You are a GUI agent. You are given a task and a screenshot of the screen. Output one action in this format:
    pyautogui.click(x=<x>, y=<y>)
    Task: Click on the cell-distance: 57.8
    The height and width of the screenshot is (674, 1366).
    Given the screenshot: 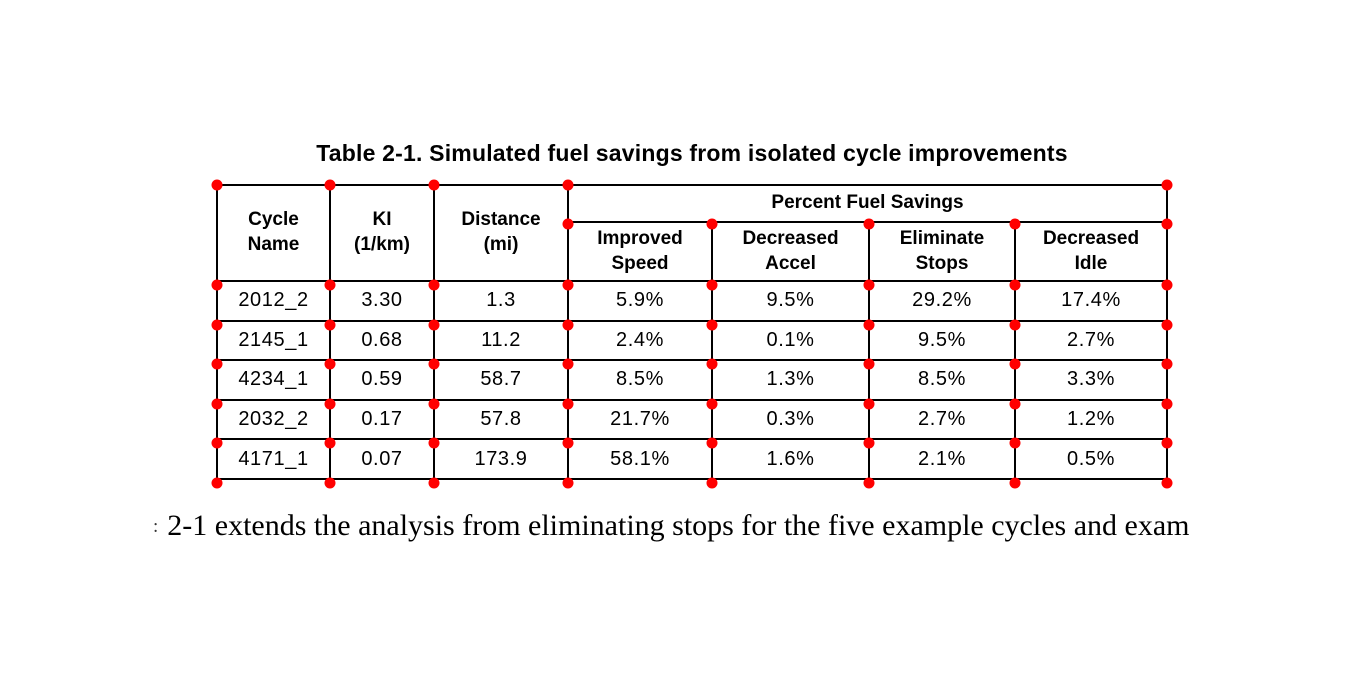 What is the action you would take?
    pyautogui.click(x=501, y=419)
    